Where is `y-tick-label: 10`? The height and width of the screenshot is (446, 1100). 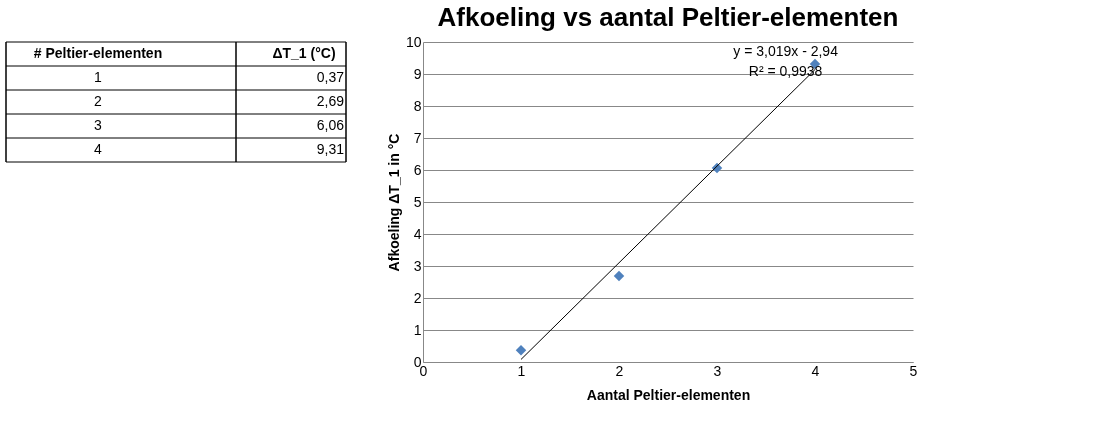 y-tick-label: 10 is located at coordinates (413, 41).